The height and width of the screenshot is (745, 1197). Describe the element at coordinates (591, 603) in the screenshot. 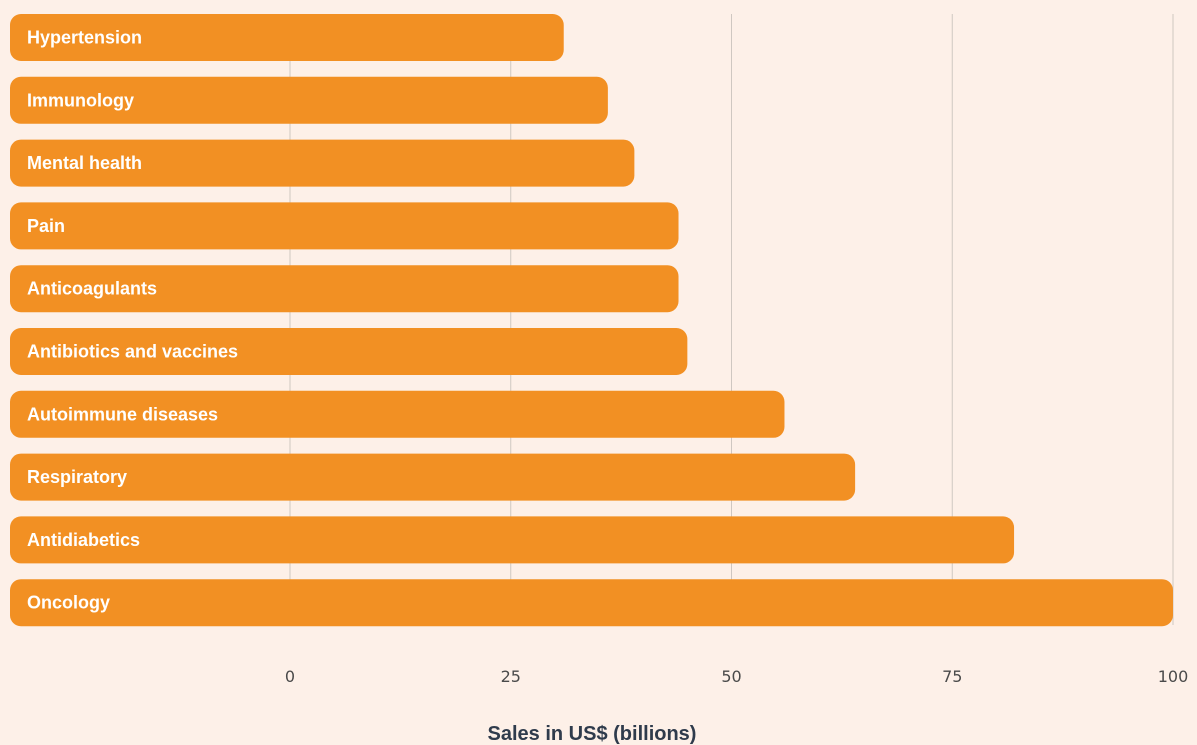

I see `bar-oncology` at that location.